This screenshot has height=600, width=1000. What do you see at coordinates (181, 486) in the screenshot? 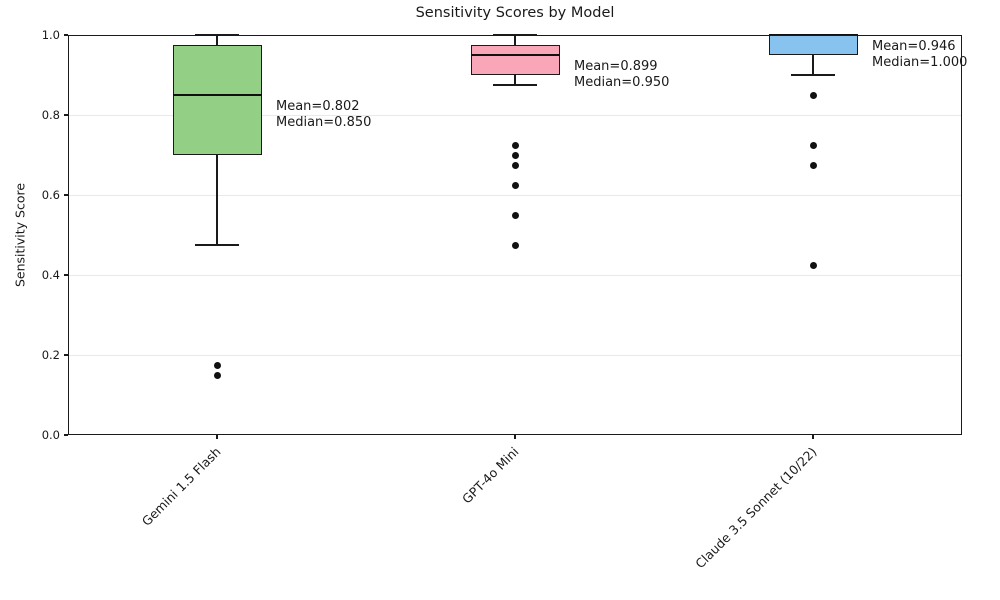
I see `x-tick-label-gemini-1-5-flash: Gemini 1.5 Flash` at bounding box center [181, 486].